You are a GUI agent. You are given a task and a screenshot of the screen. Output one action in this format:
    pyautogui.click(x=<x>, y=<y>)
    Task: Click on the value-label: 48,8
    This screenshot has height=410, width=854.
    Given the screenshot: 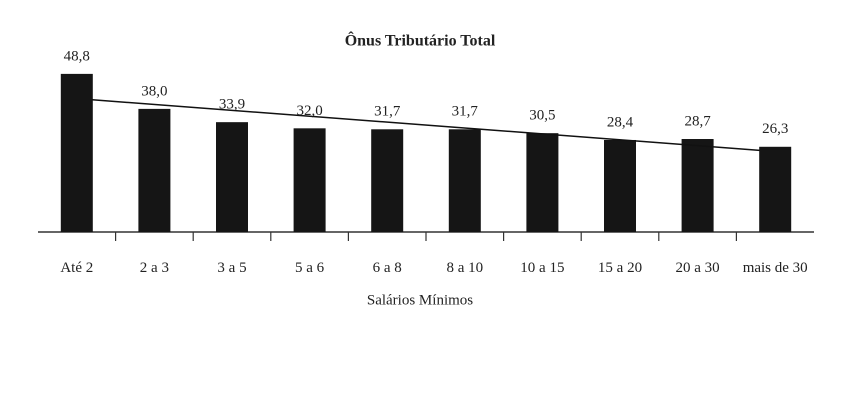 What is the action you would take?
    pyautogui.click(x=77, y=56)
    